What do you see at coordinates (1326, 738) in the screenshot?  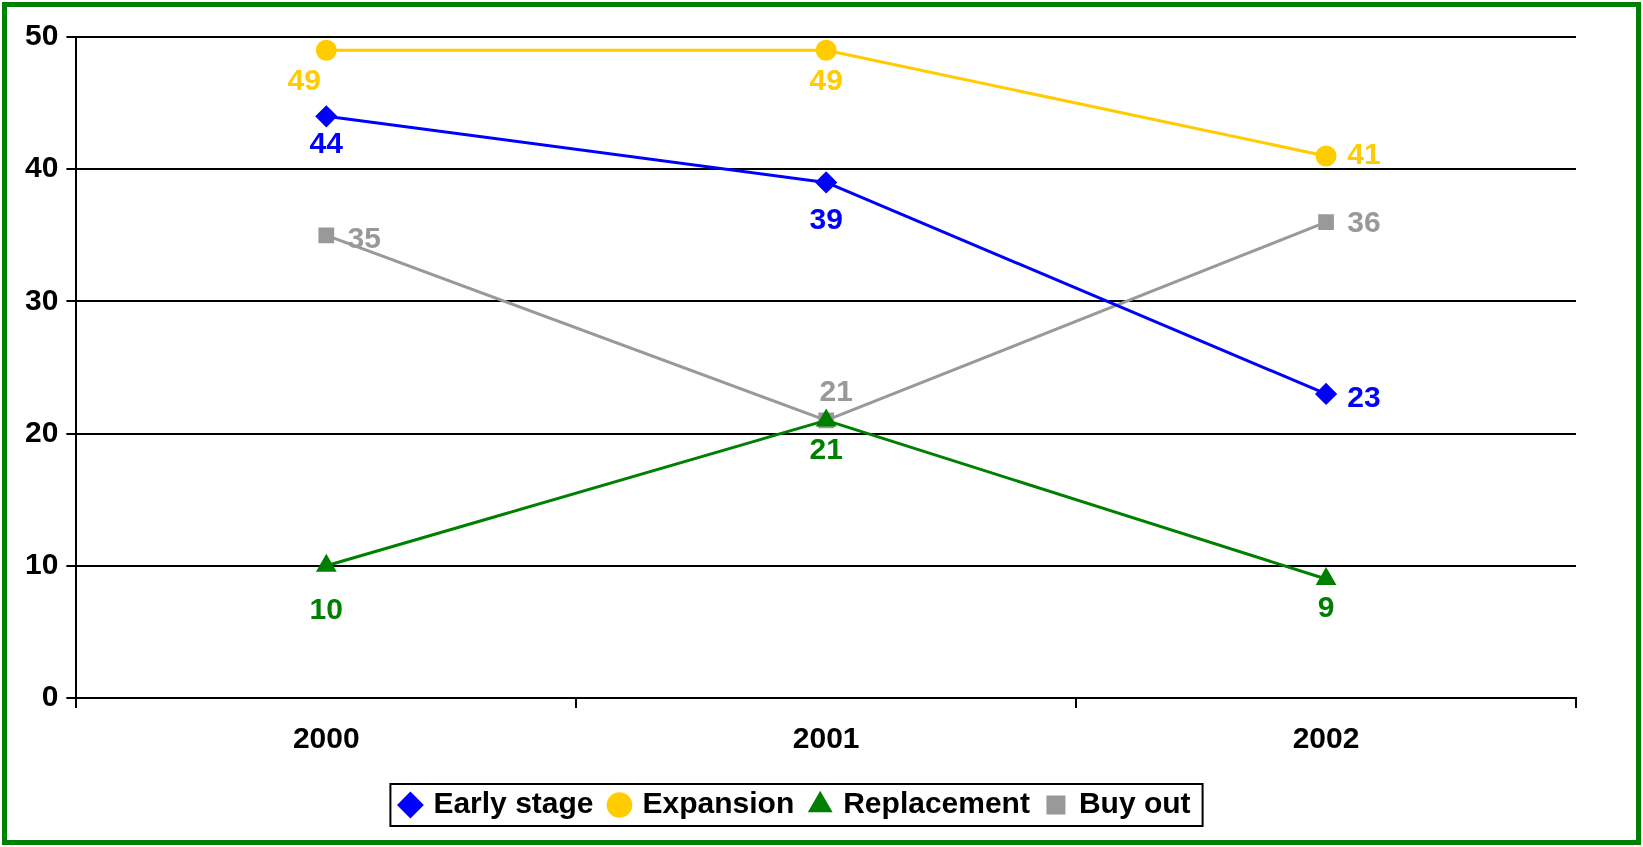 I see `x-tick-label: 2002` at bounding box center [1326, 738].